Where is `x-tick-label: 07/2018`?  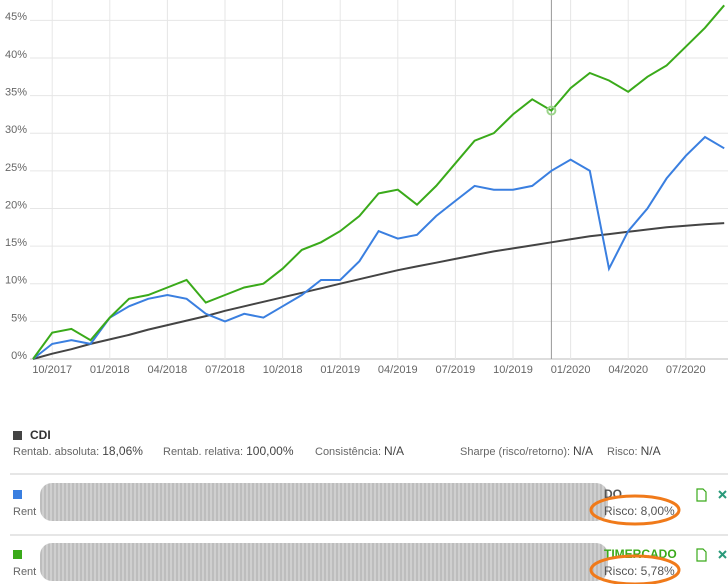 x-tick-label: 07/2018 is located at coordinates (225, 370).